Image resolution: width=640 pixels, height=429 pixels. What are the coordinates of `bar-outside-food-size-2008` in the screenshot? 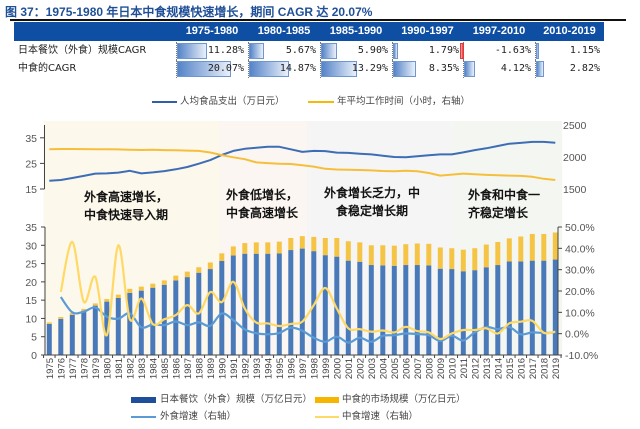 It's located at (429, 310).